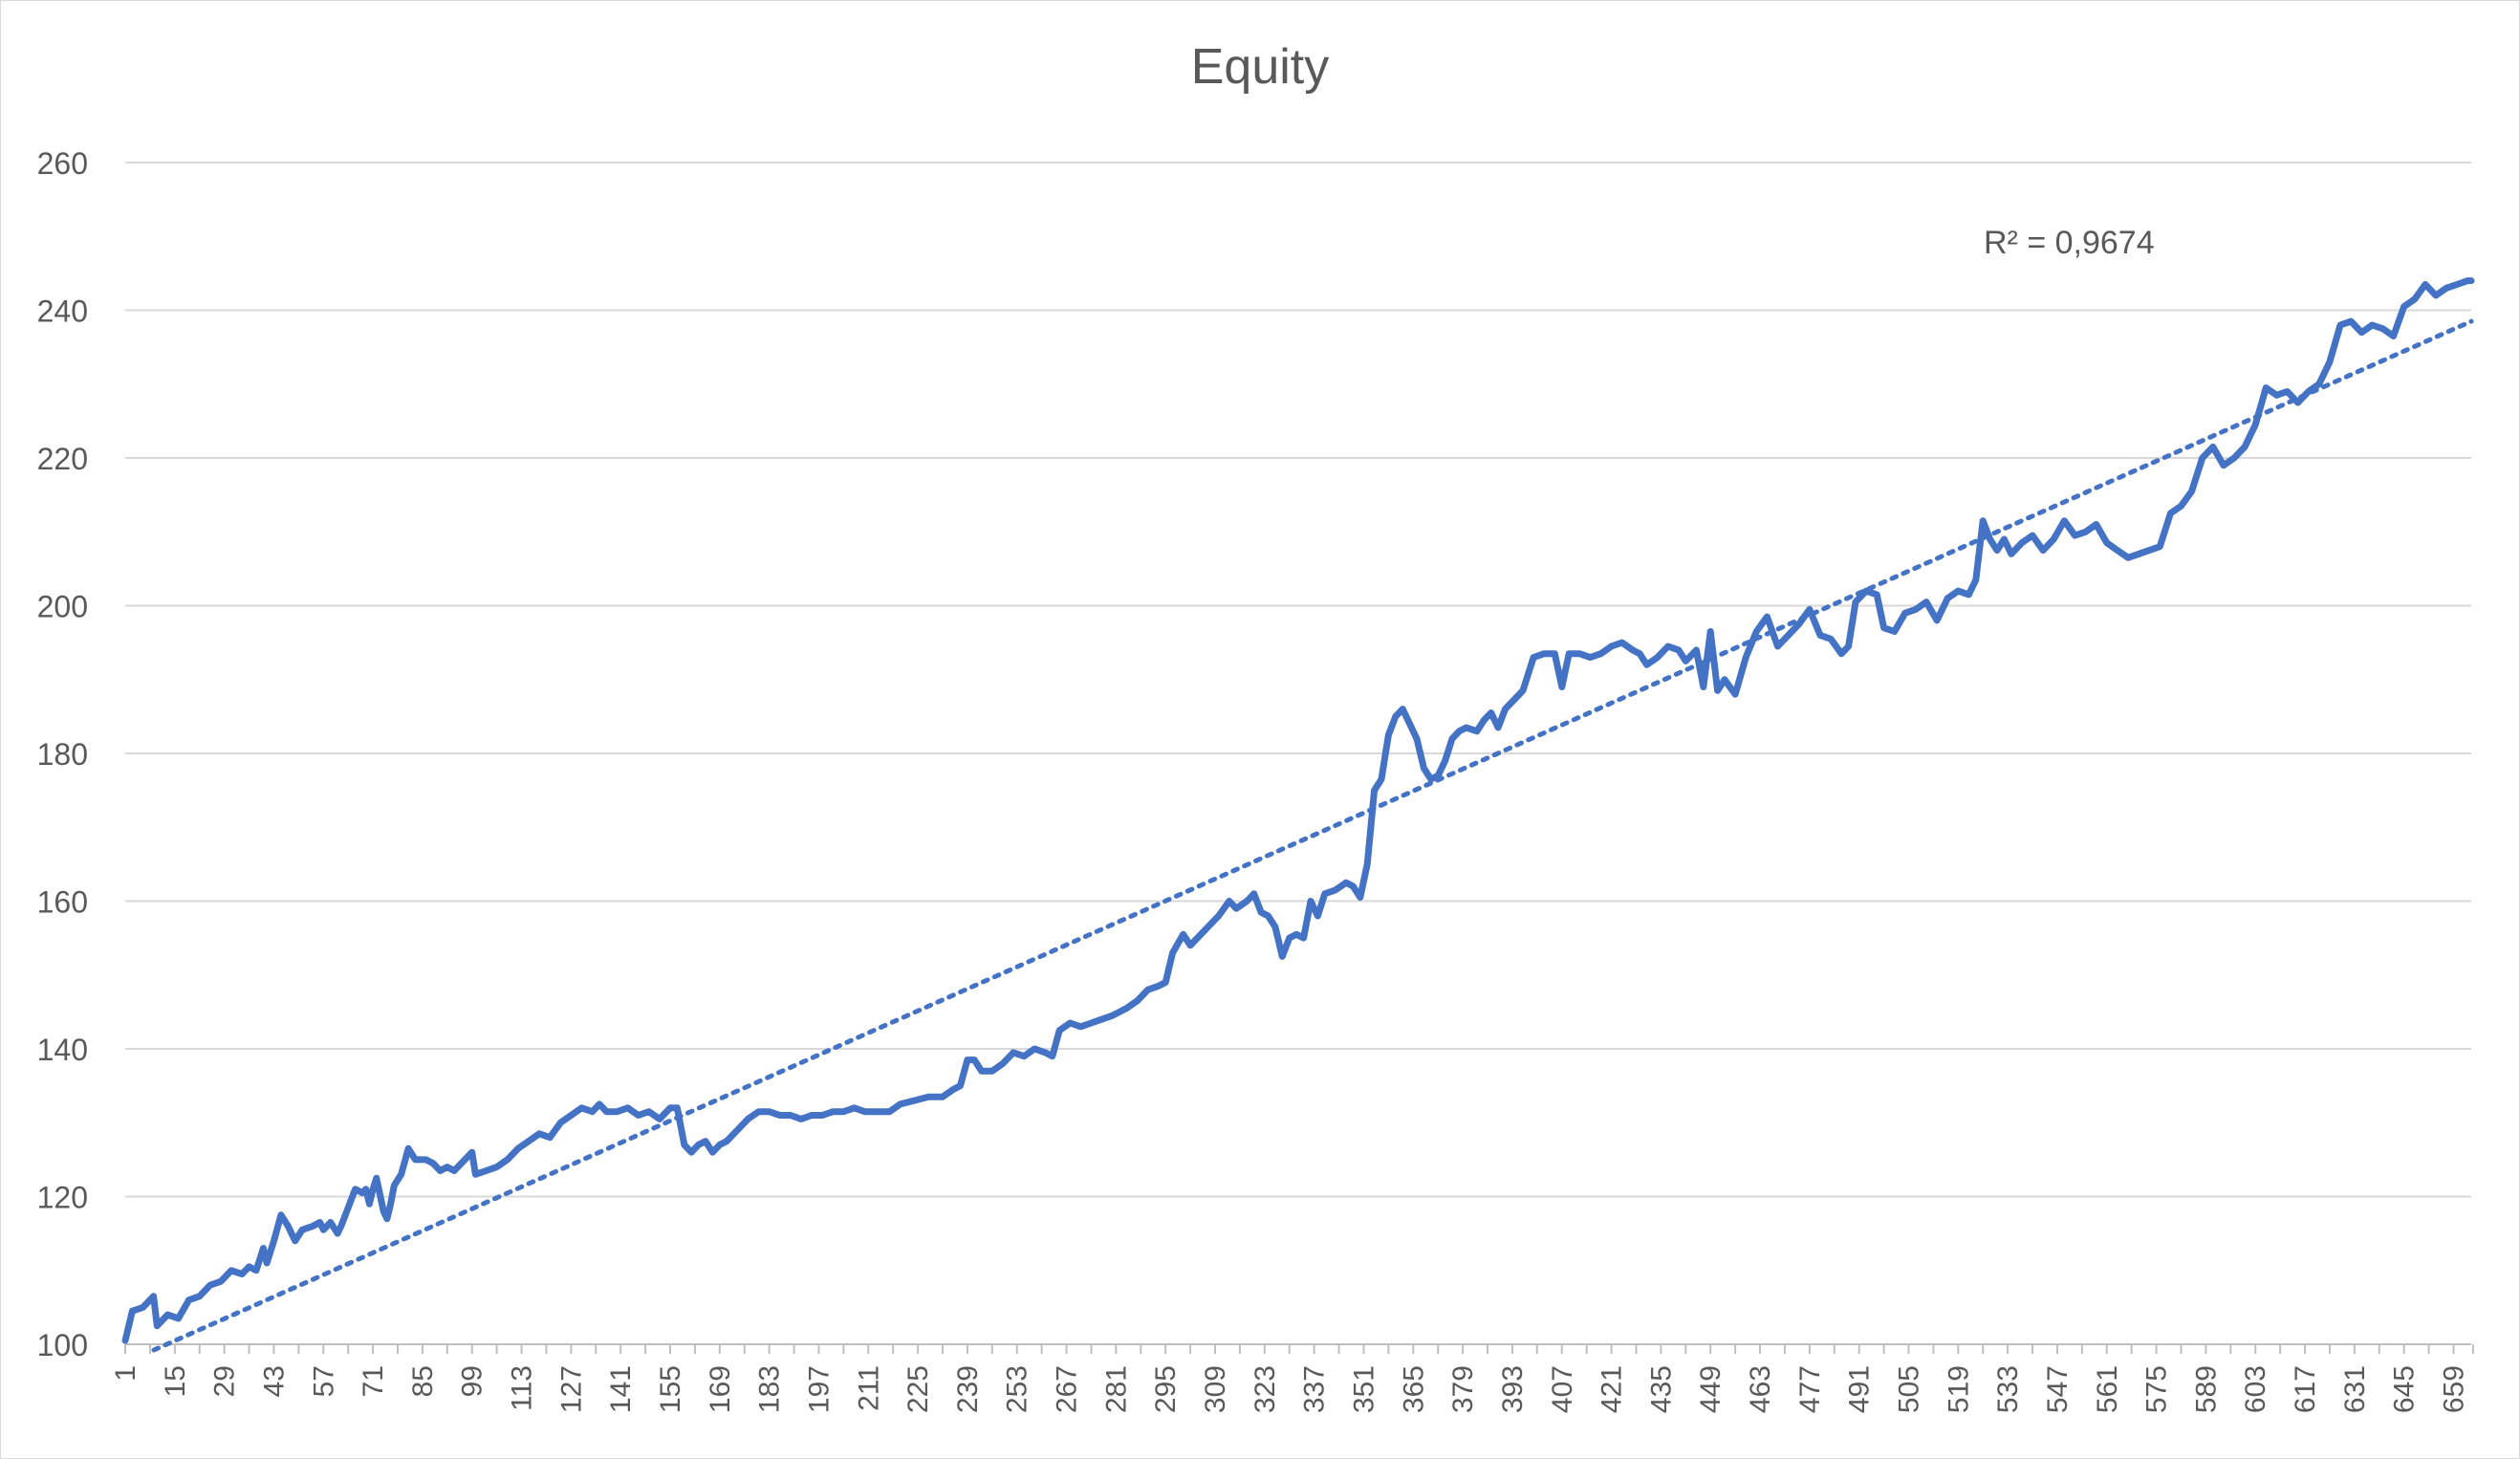 This screenshot has height=1459, width=2520. I want to click on x-tick-label: 393, so click(1513, 1389).